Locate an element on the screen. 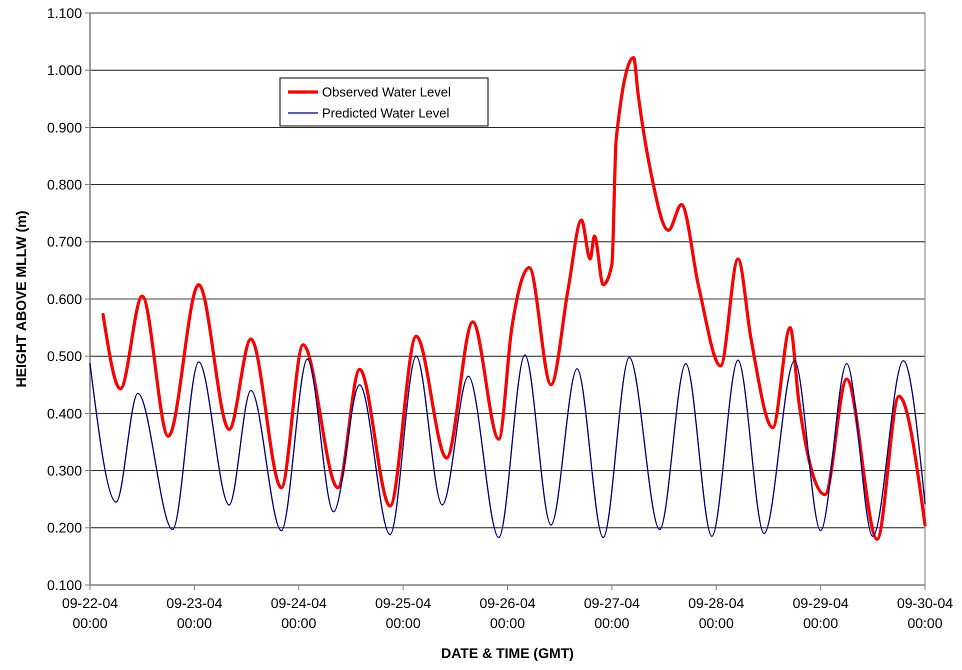 The width and height of the screenshot is (962, 670). y-tick-label: 0.700 is located at coordinates (64, 242).